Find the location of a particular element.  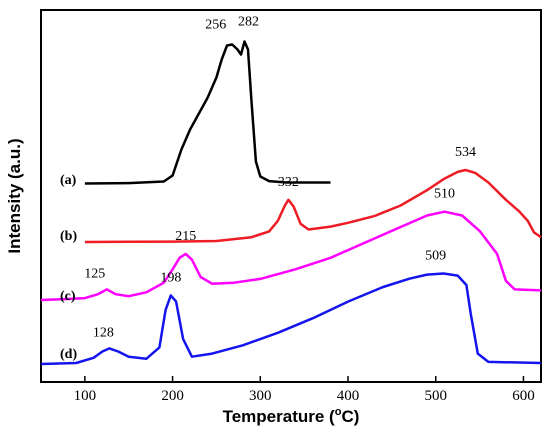

x-tick-label-500: 500 is located at coordinates (435, 396).